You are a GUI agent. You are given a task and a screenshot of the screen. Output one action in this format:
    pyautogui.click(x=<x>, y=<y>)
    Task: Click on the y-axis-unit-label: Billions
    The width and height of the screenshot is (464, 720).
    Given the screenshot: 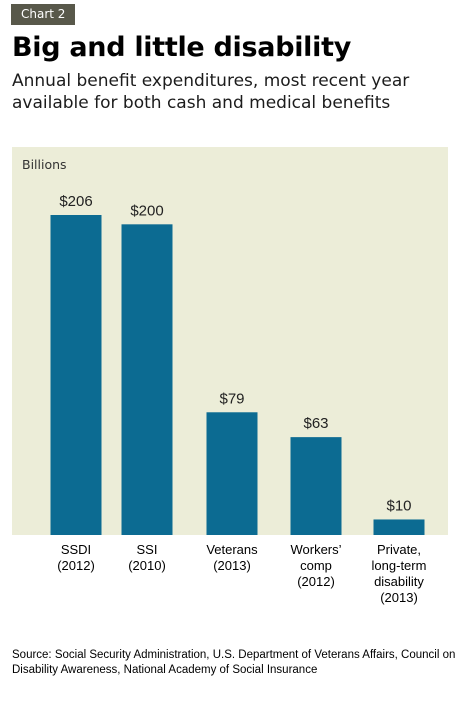 What is the action you would take?
    pyautogui.click(x=44, y=164)
    